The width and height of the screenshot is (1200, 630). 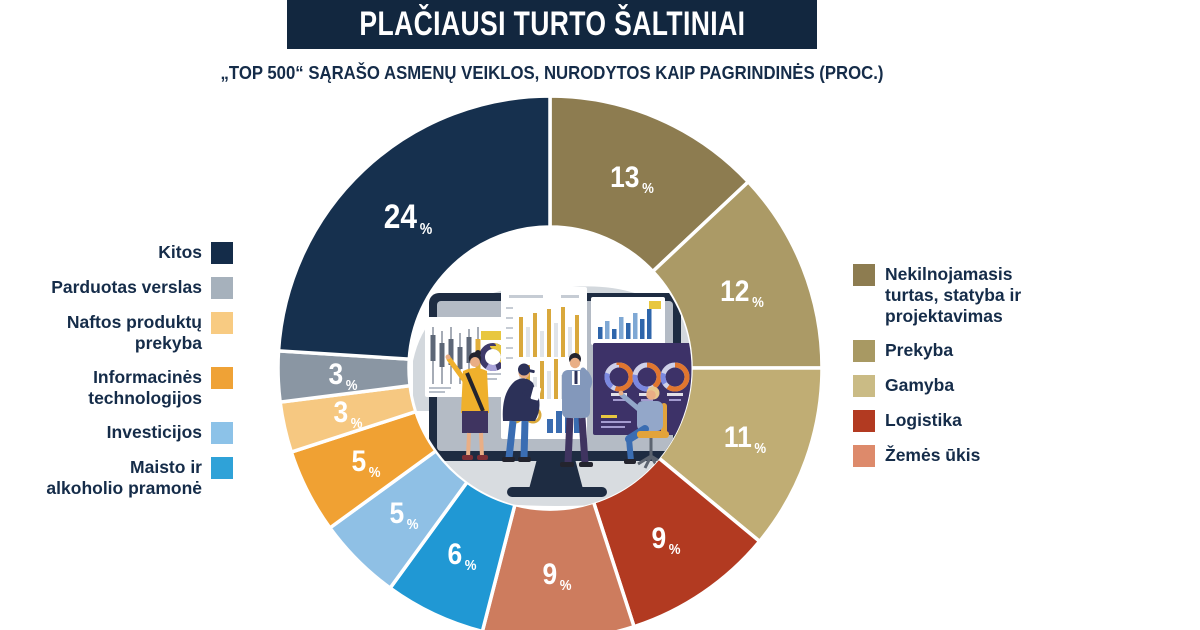 I want to click on legend-item: Logistika, so click(x=1003, y=421).